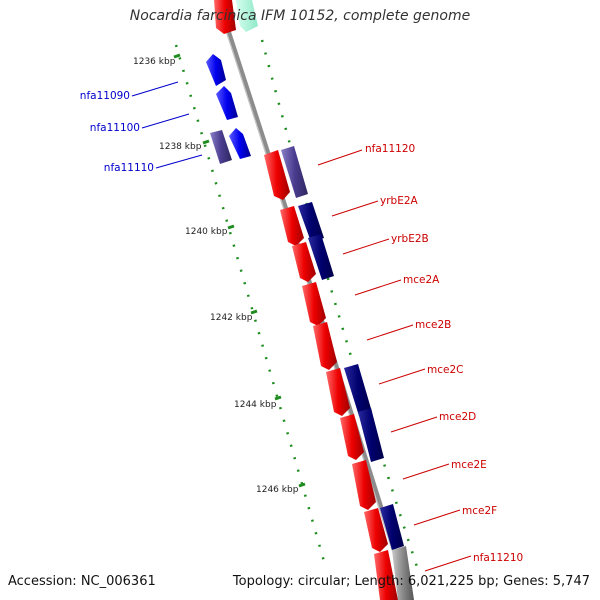 Image resolution: width=600 pixels, height=600 pixels. Describe the element at coordinates (371, 435) in the screenshot. I see `gene-mce2D-b` at that location.